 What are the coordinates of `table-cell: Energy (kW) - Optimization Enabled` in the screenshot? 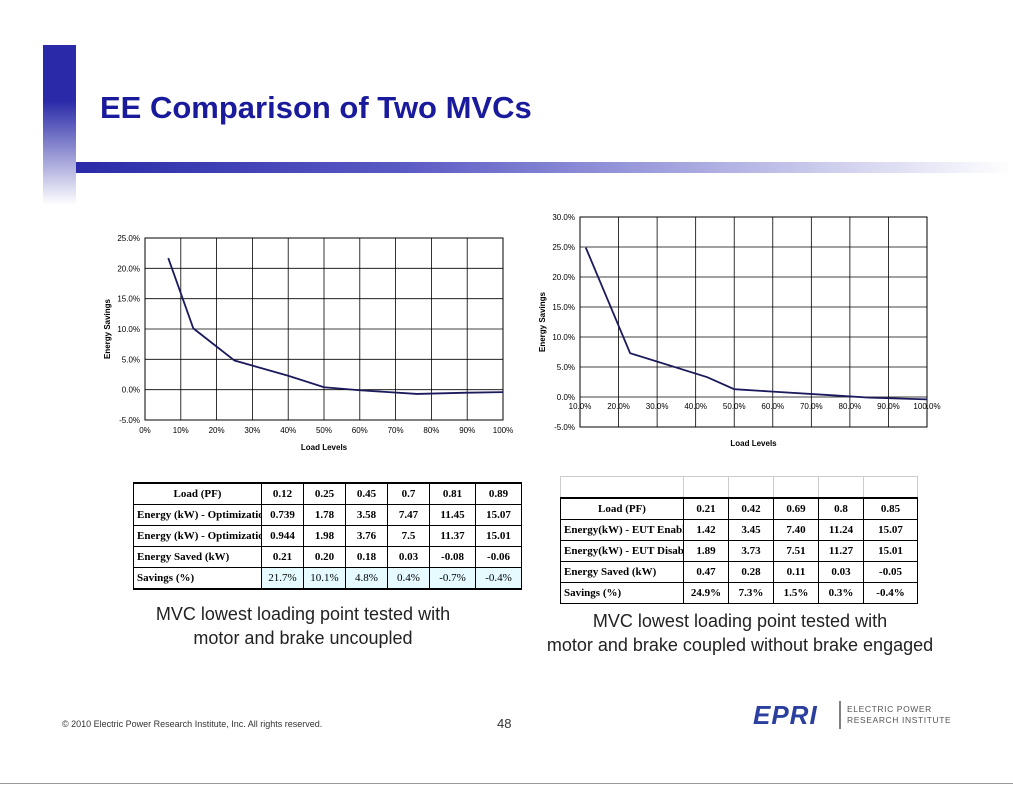 It's located at (197, 515).